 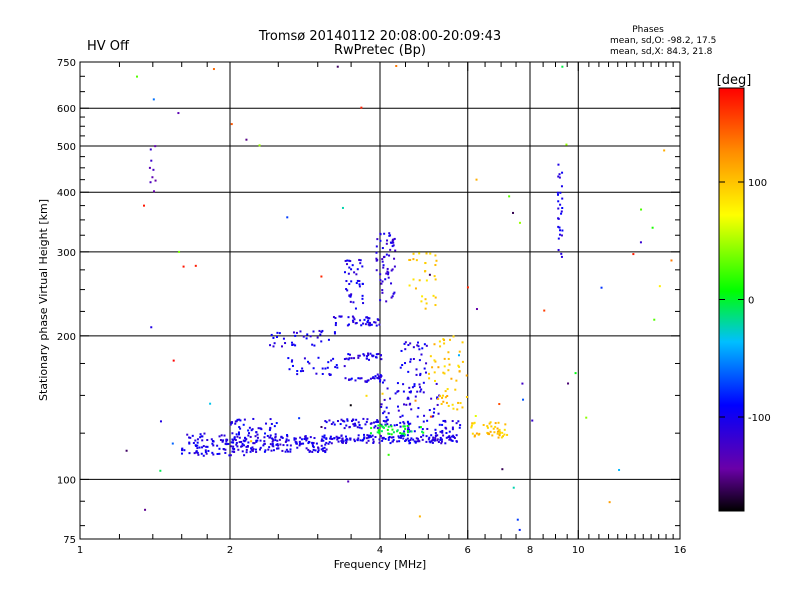 What do you see at coordinates (379, 36) in the screenshot?
I see `chart-title: Tromsø 20140112 20:08:00-20:09:43` at bounding box center [379, 36].